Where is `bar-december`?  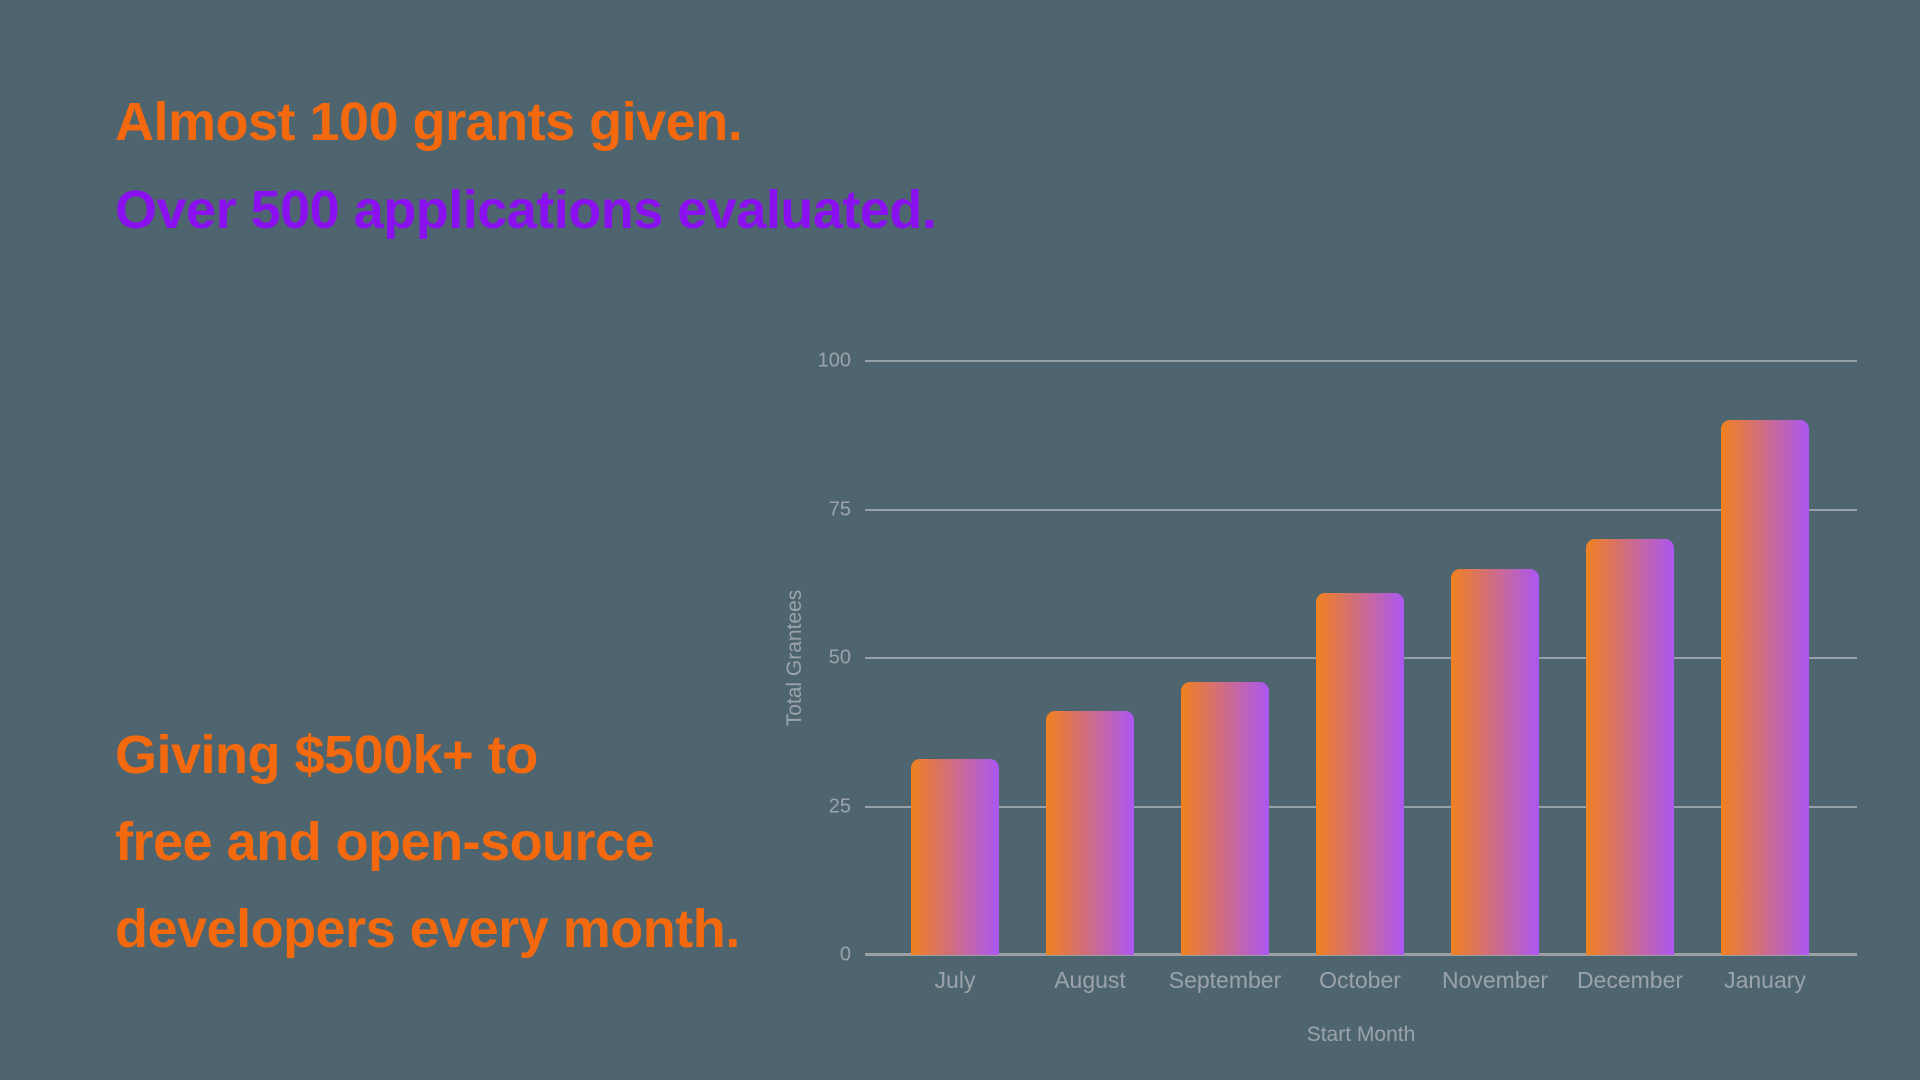 bar-december is located at coordinates (1630, 747).